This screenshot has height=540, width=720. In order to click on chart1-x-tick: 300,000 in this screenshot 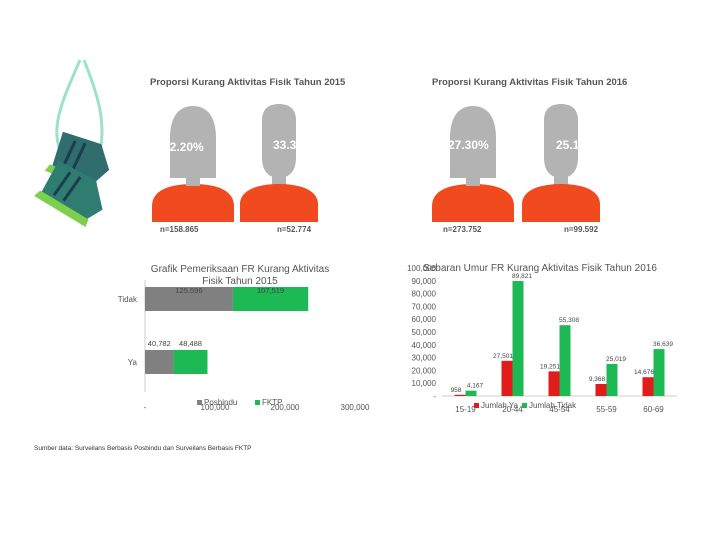, I will do `click(355, 407)`.